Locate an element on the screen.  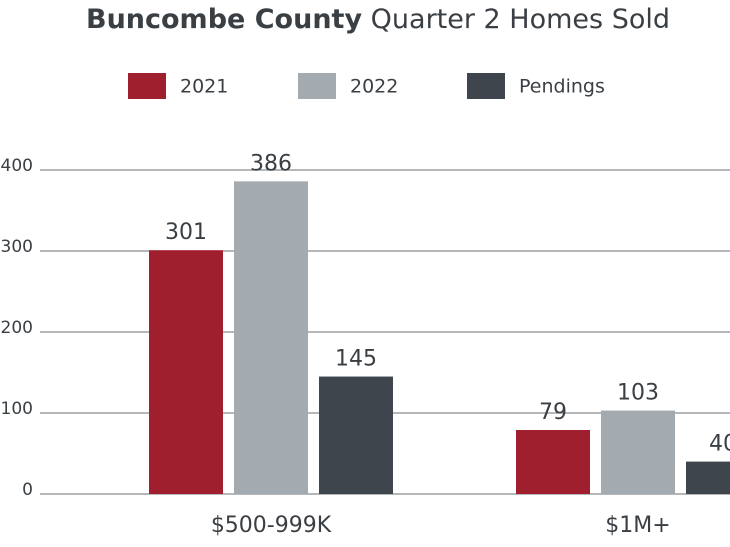
legend-label: 2022 is located at coordinates (374, 87).